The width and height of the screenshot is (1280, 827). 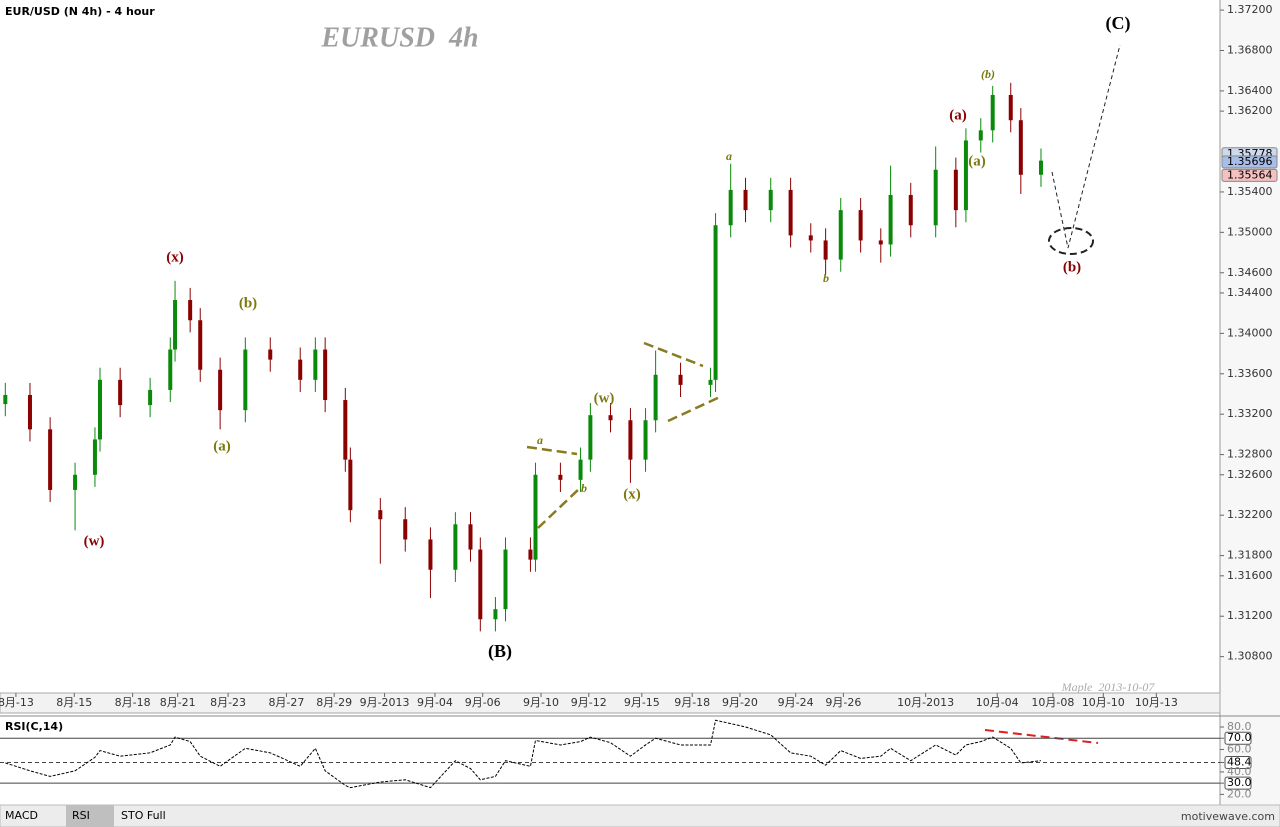 I want to click on y-tick-label: 20.0, so click(x=1239, y=793).